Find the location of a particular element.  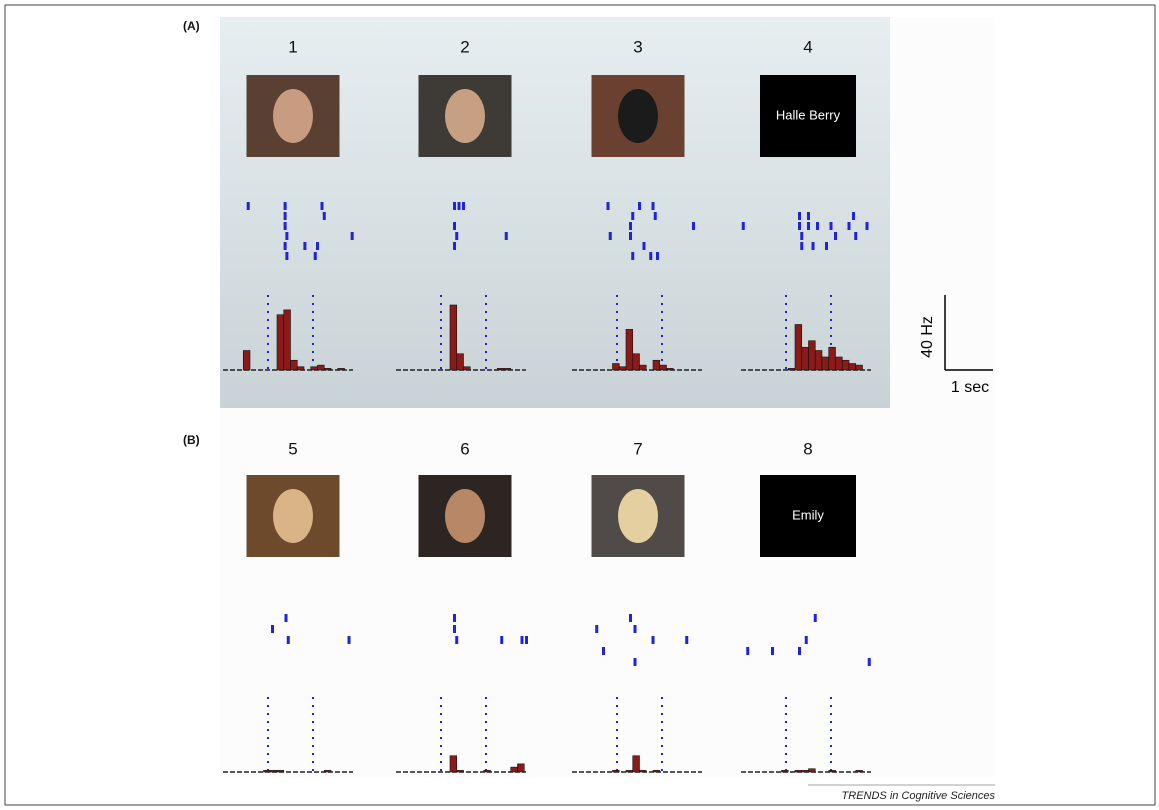

stimulus-number: 4 is located at coordinates (807, 46).